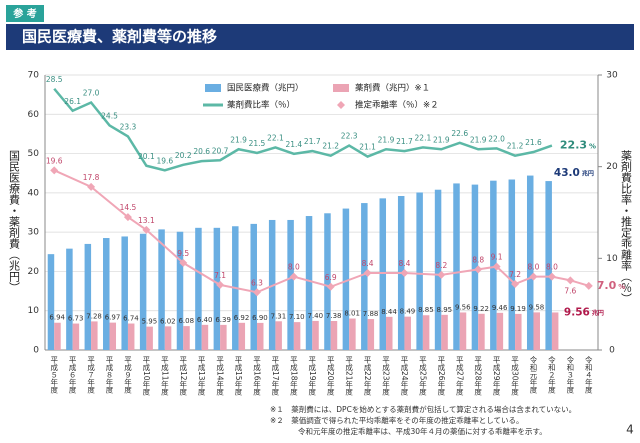  Describe the element at coordinates (150, 322) in the screenshot. I see `value-label: 5.95` at that location.